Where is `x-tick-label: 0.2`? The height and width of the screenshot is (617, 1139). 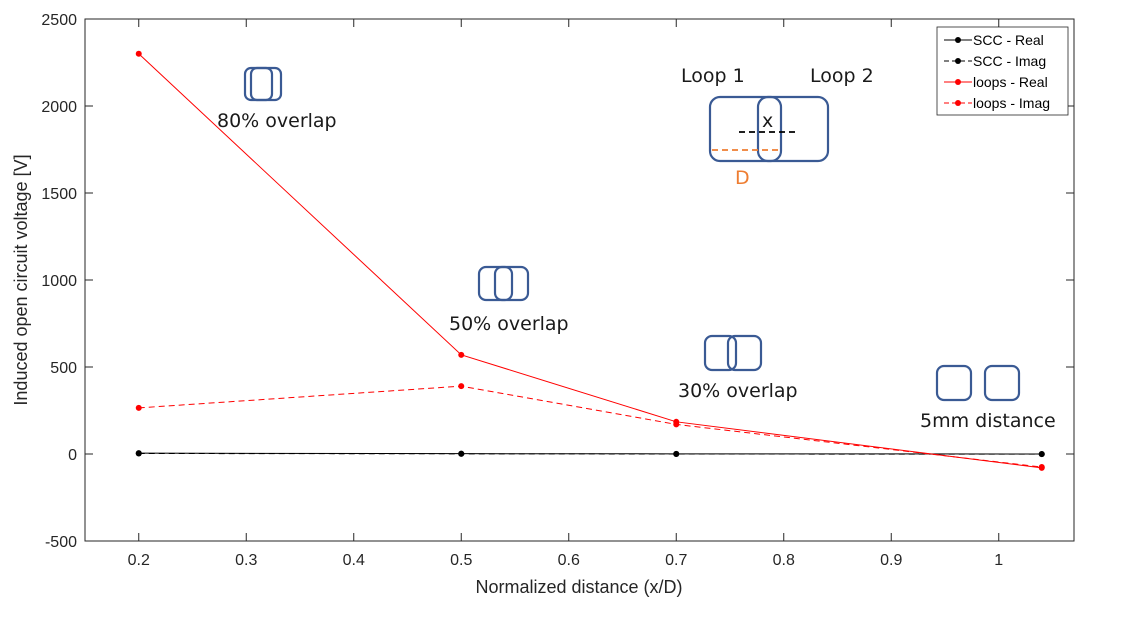
x-tick-label: 0.2 is located at coordinates (139, 560).